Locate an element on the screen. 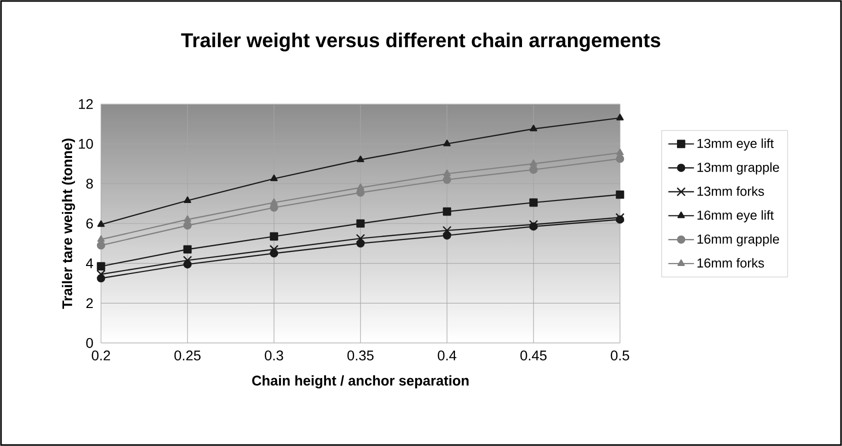 The height and width of the screenshot is (446, 842). x-axis-title: Chain height / anchor separation is located at coordinates (360, 381).